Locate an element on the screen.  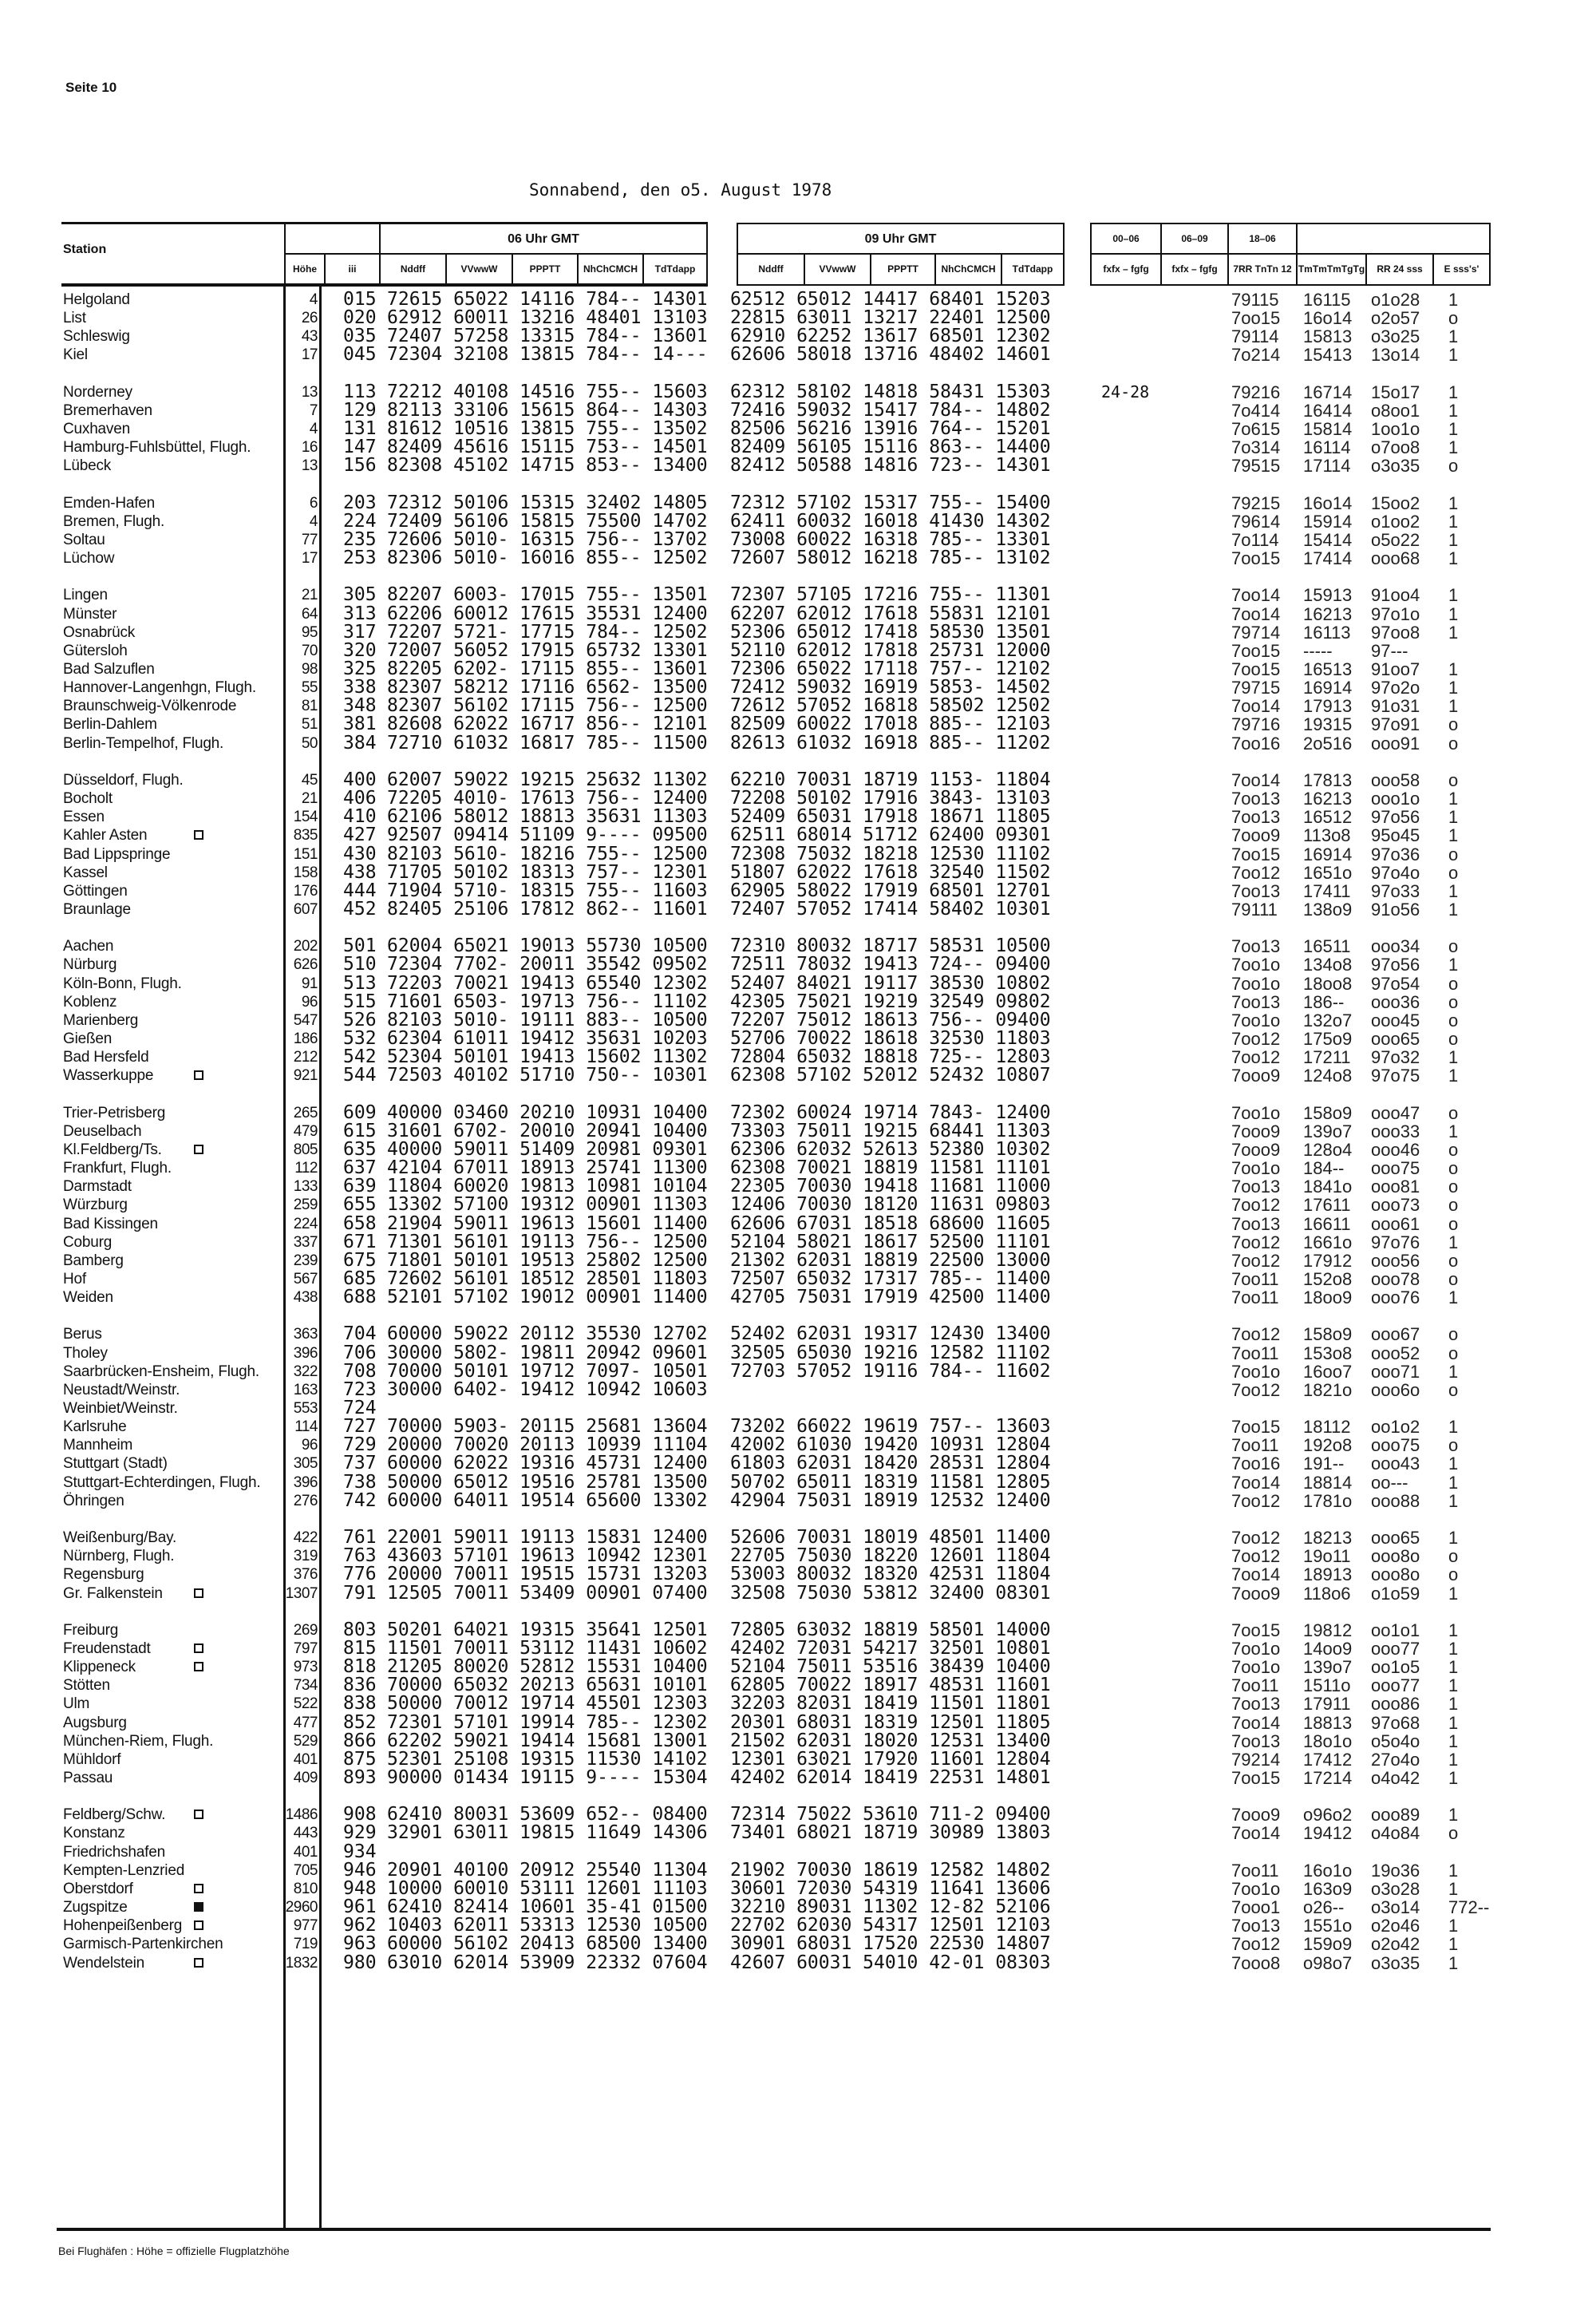
obs-09-utc: 72208 50102 17916 3843- 13103 is located at coordinates (890, 798).